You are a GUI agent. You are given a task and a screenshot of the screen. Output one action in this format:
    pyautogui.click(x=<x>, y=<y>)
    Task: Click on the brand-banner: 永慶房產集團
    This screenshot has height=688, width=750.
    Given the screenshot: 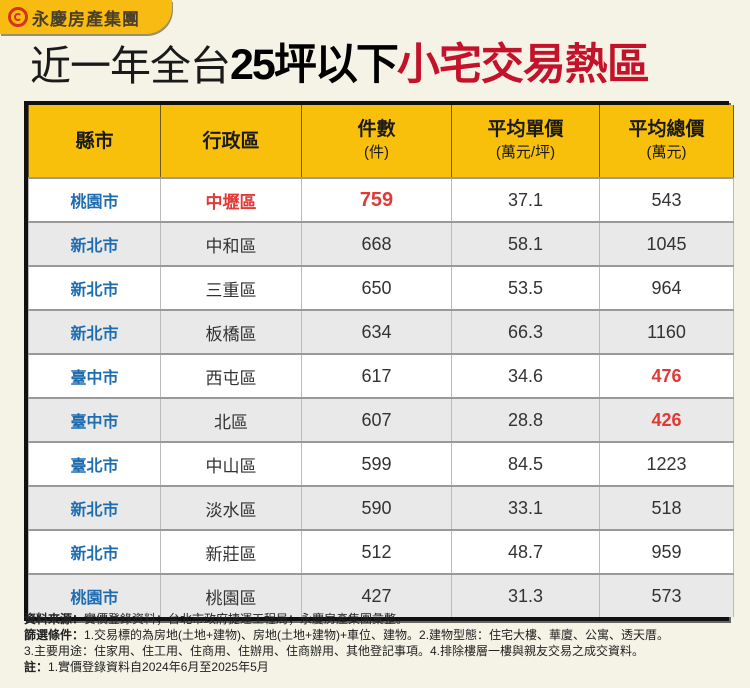 What is the action you would take?
    pyautogui.click(x=86, y=17)
    